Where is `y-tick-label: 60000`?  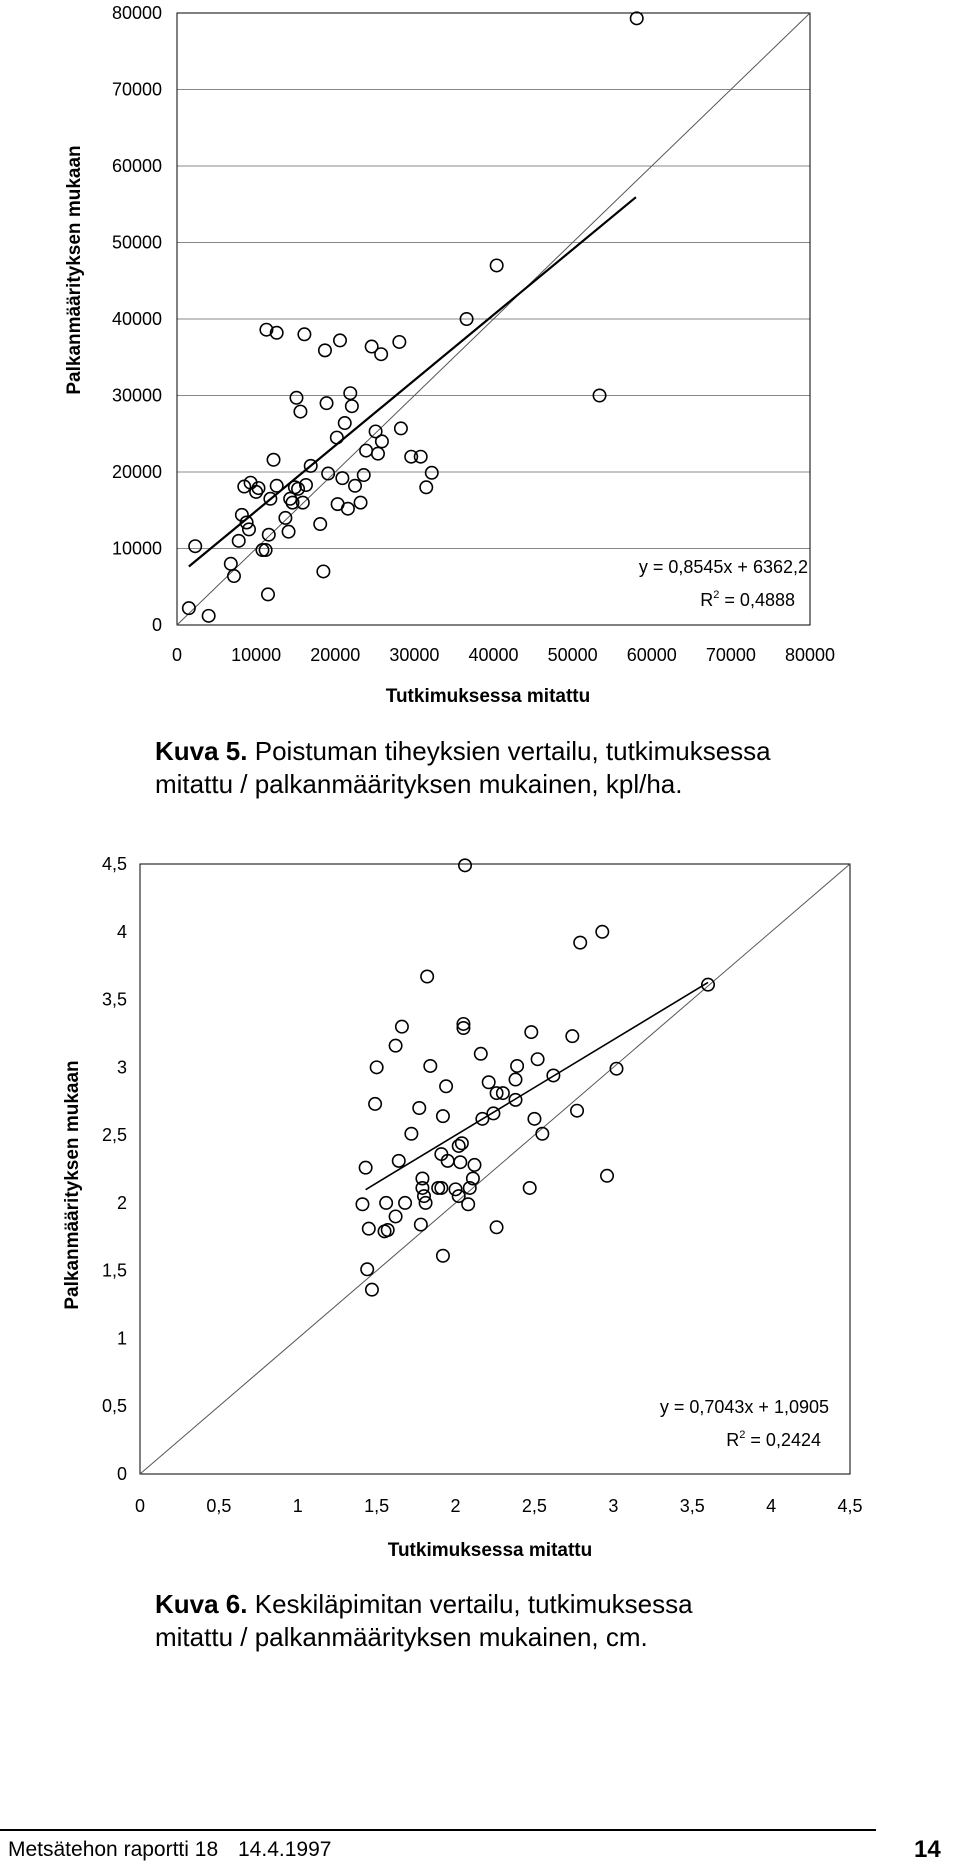 y-tick-label: 60000 is located at coordinates (137, 166).